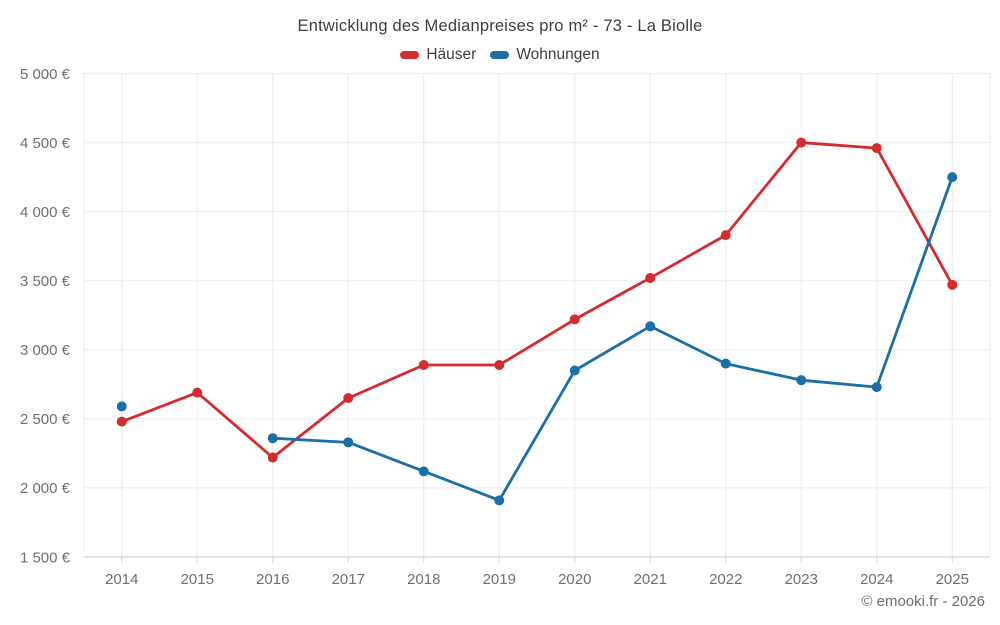 The image size is (1000, 625). What do you see at coordinates (451, 54) in the screenshot?
I see `legend-label-haeuser: Häuser` at bounding box center [451, 54].